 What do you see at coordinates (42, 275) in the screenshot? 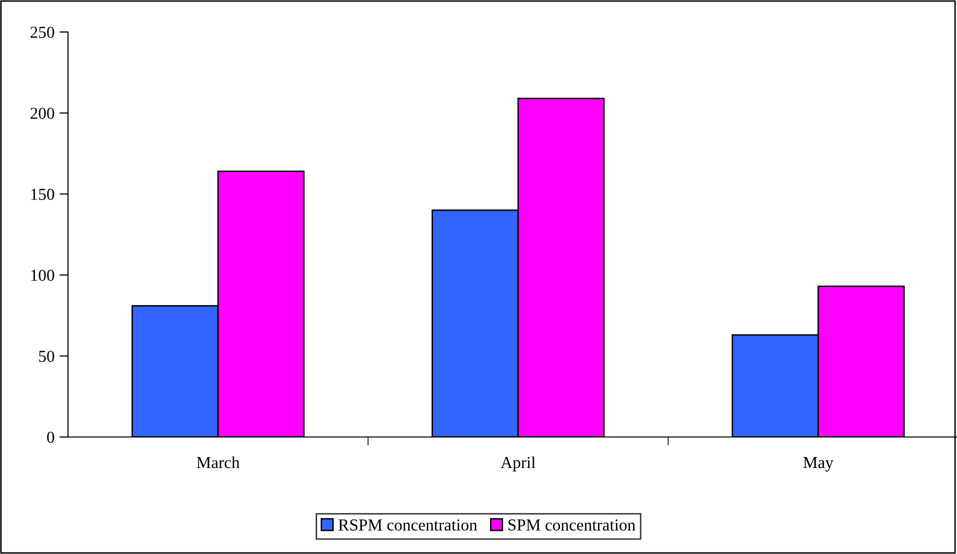
I see `y-tick-label: 100` at bounding box center [42, 275].